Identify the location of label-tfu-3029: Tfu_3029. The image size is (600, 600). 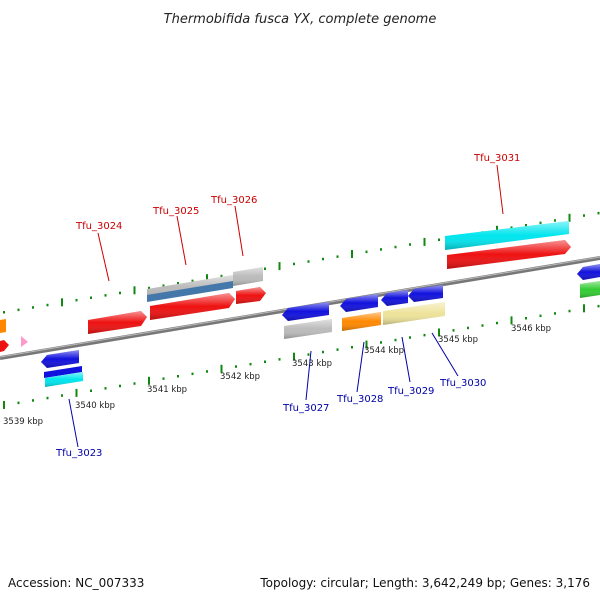
(410, 391).